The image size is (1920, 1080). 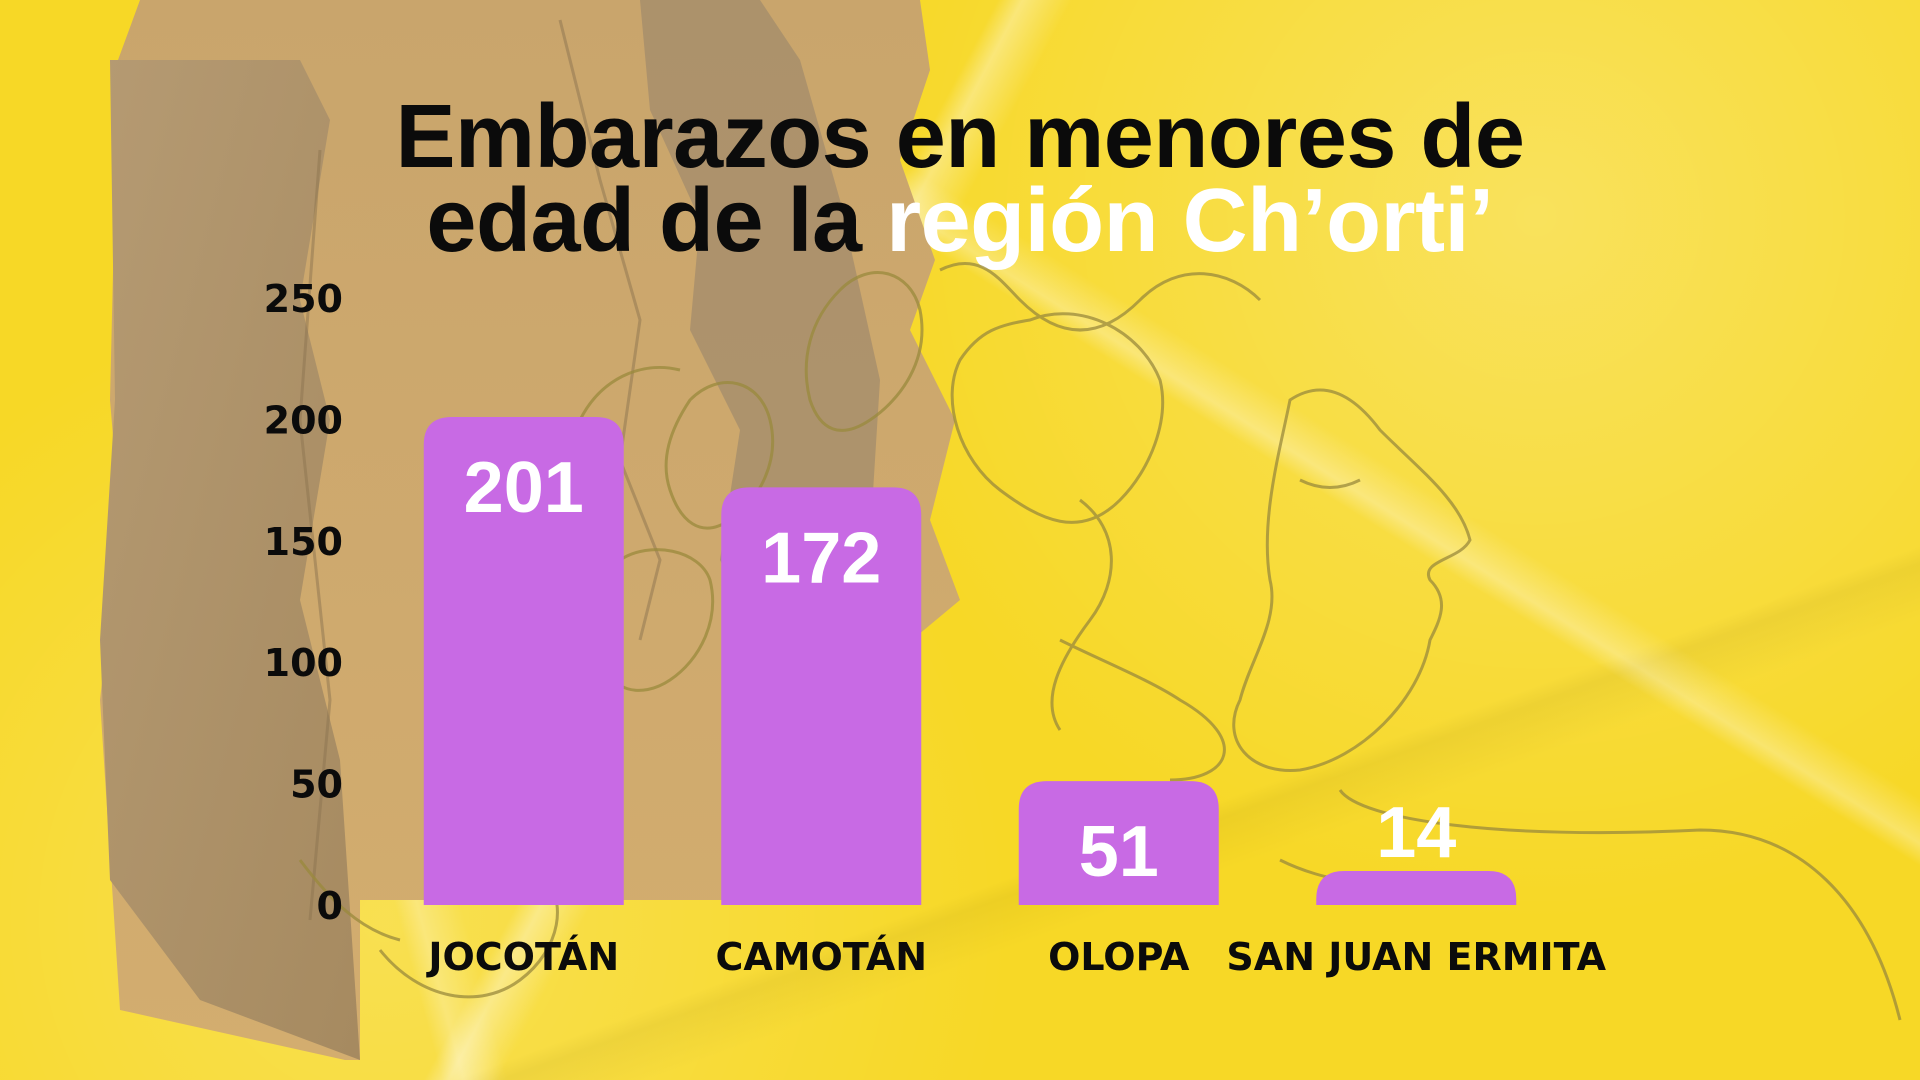 What do you see at coordinates (1416, 957) in the screenshot?
I see `x-tick-label: SAN JUAN ERMITA` at bounding box center [1416, 957].